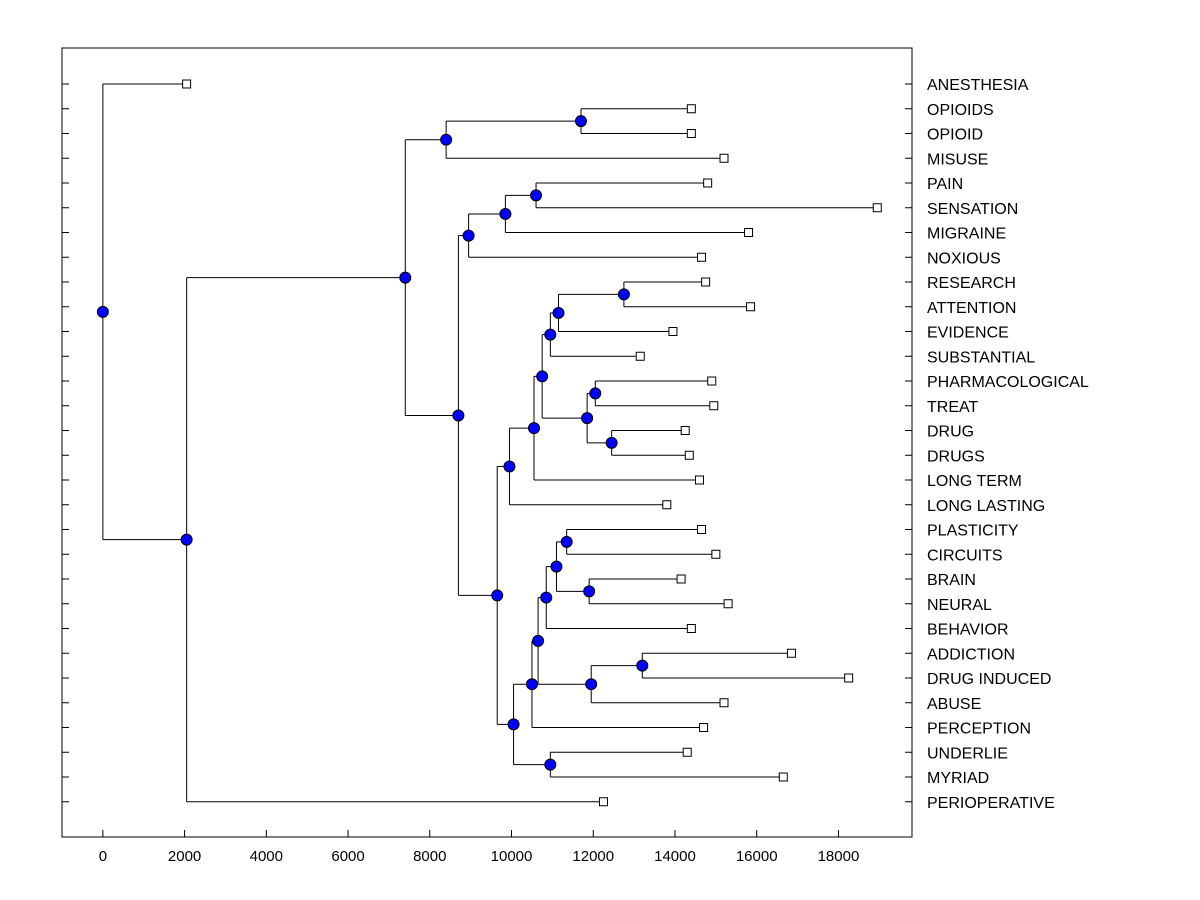 This screenshot has width=1200, height=900. Describe the element at coordinates (957, 159) in the screenshot. I see `leaf-label-misuse: MISUSE` at that location.